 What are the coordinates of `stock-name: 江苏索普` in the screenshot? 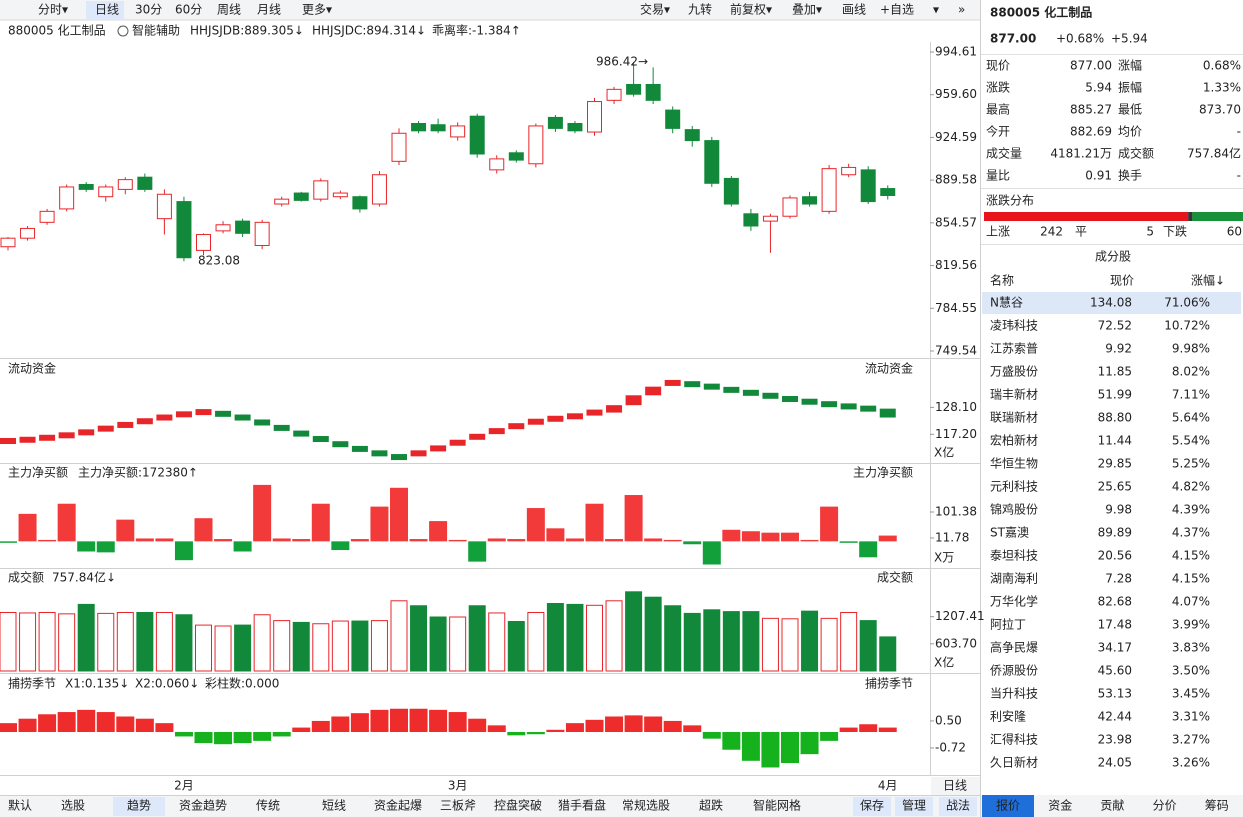 It's located at (1014, 349).